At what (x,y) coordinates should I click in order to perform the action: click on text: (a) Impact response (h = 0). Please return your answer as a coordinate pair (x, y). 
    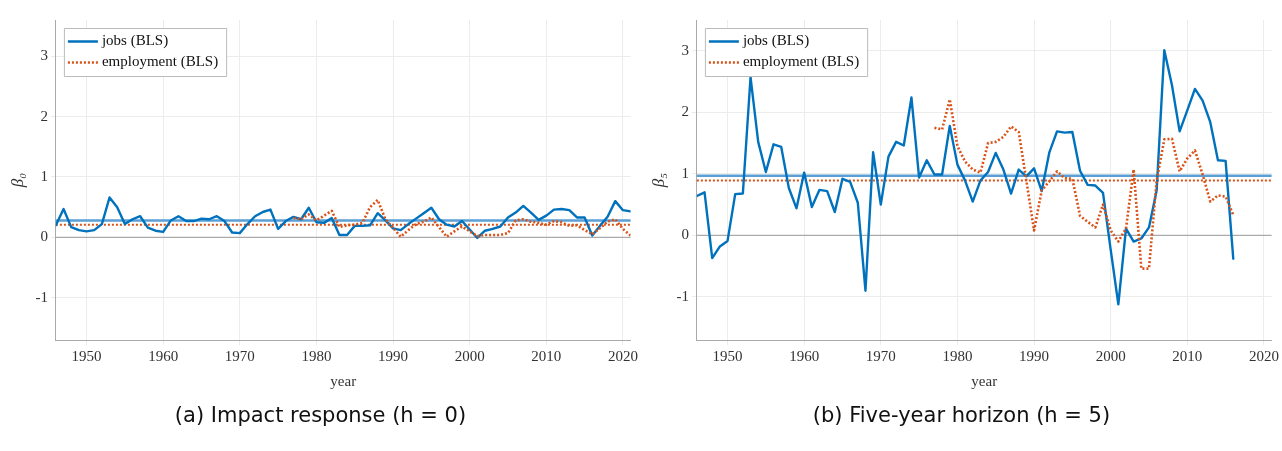
    Looking at the image, I should click on (320, 415).